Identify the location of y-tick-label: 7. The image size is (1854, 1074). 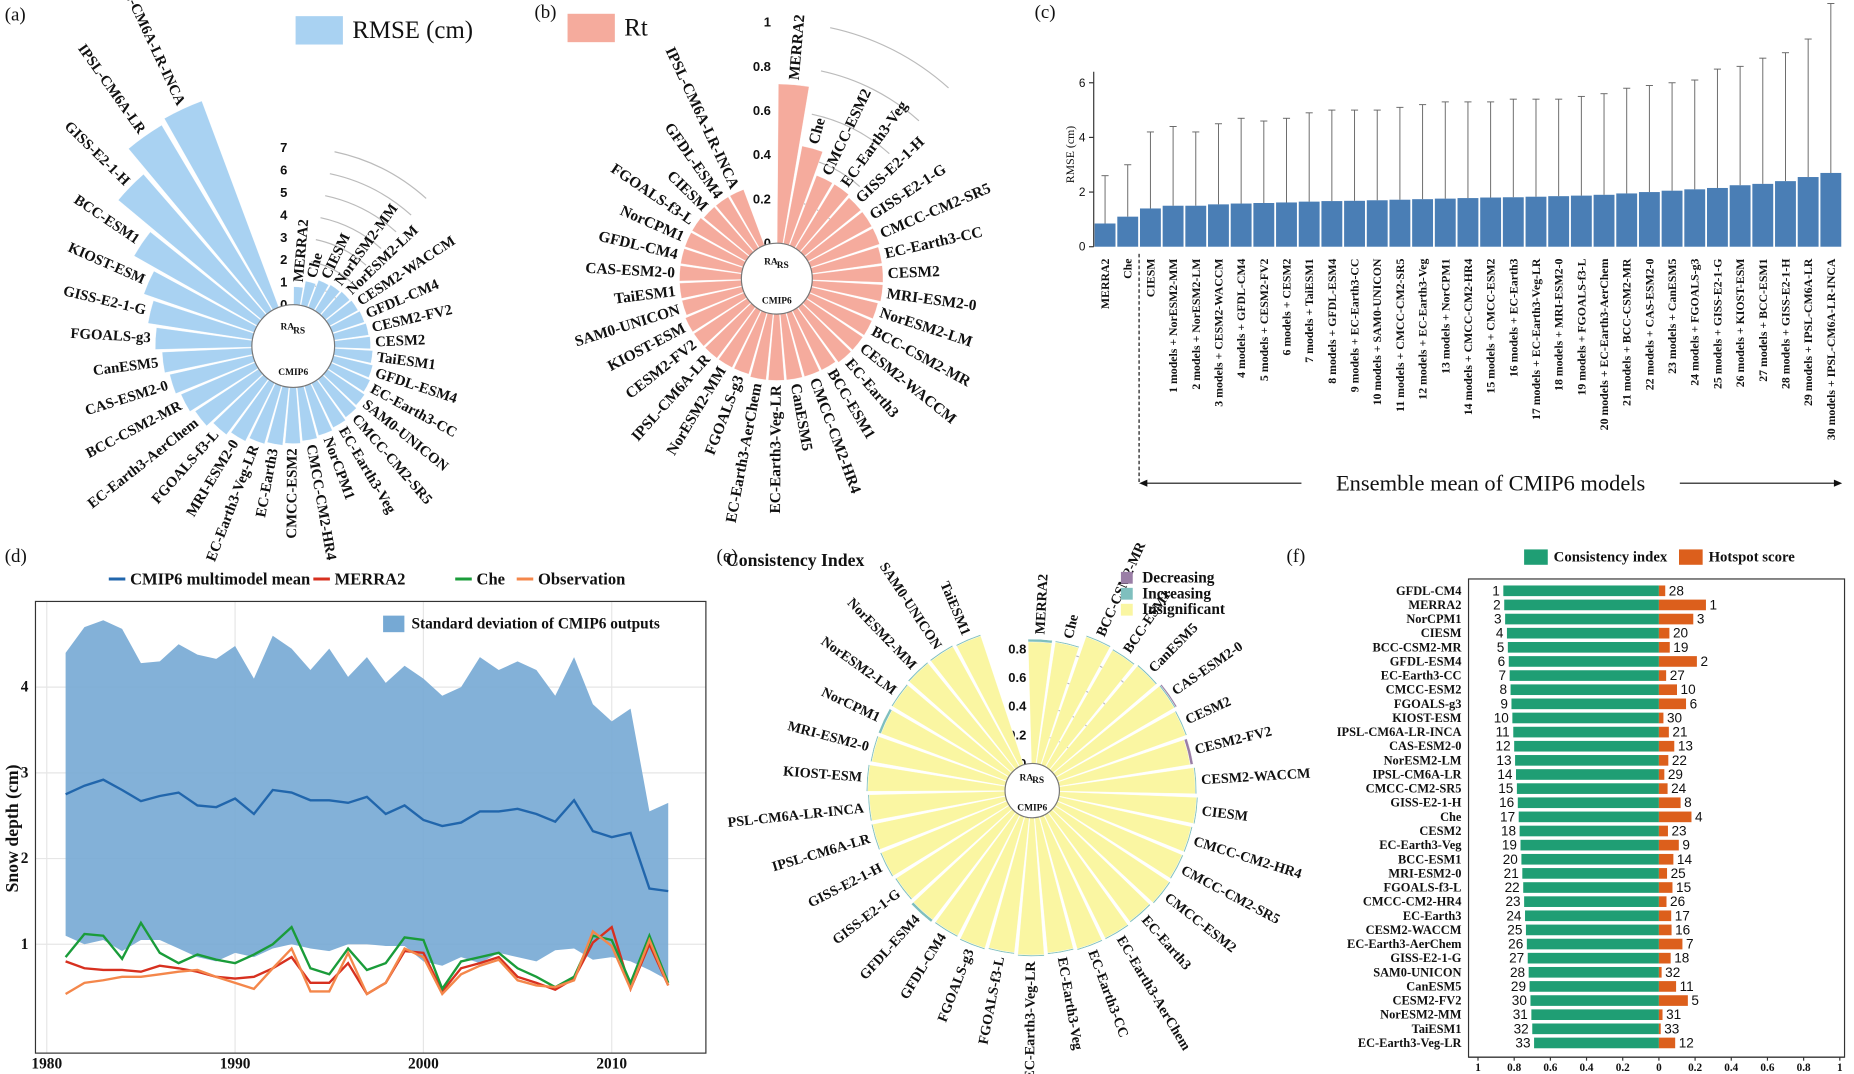
(283, 147).